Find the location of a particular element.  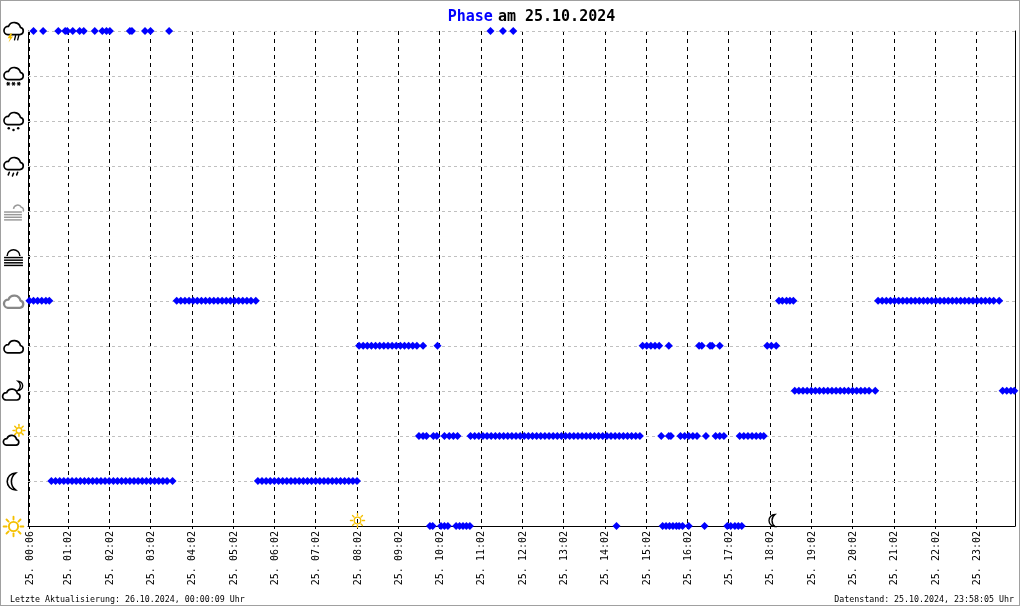

x-tick-label: 25. 16:02 is located at coordinates (687, 558).